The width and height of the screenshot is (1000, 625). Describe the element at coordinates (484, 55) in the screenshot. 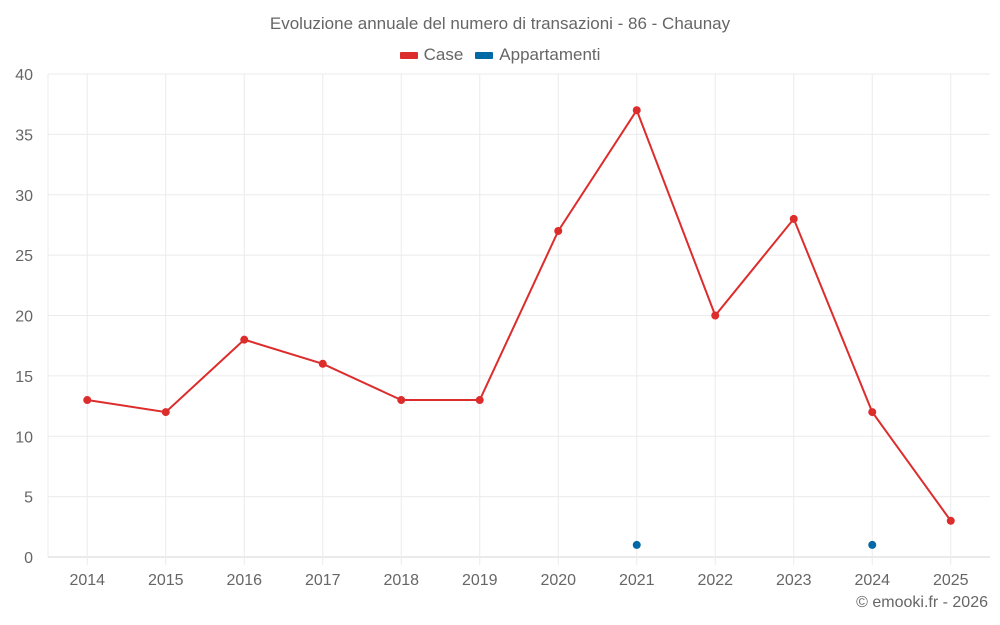

I see `legend-swatch-appartamenti` at that location.